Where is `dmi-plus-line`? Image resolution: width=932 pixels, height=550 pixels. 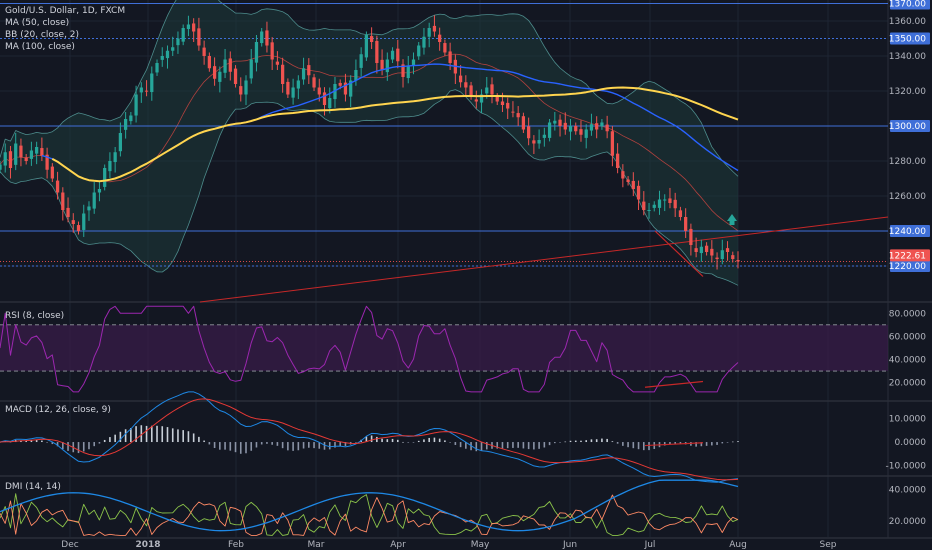
dmi-plus-line is located at coordinates (369, 514).